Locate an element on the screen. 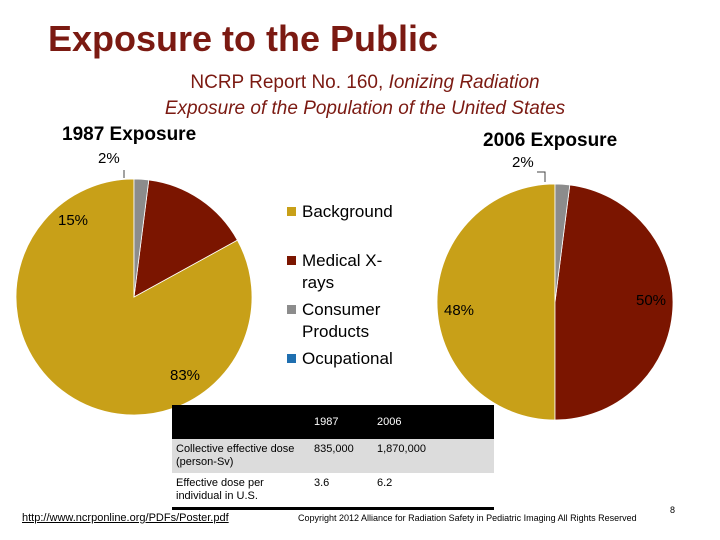  pie-1987-label-medical: 15% is located at coordinates (73, 220).